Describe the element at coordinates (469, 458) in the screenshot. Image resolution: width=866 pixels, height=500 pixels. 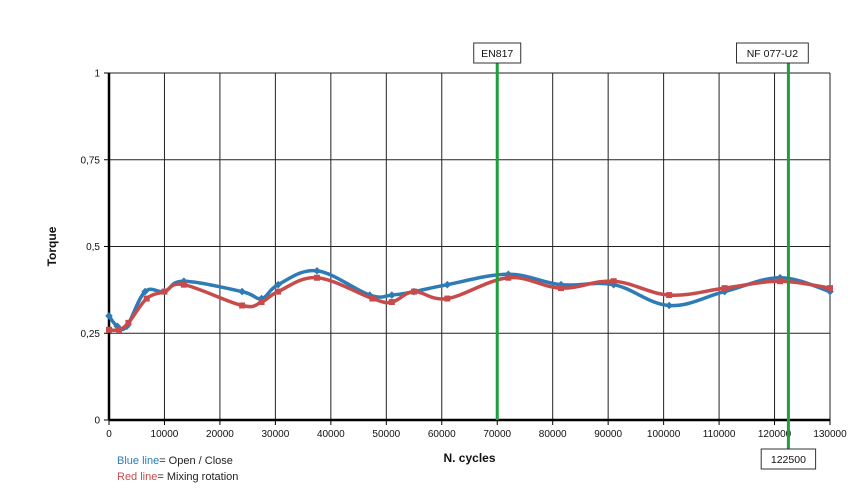
I see `x-axis-label: N. cycles` at that location.